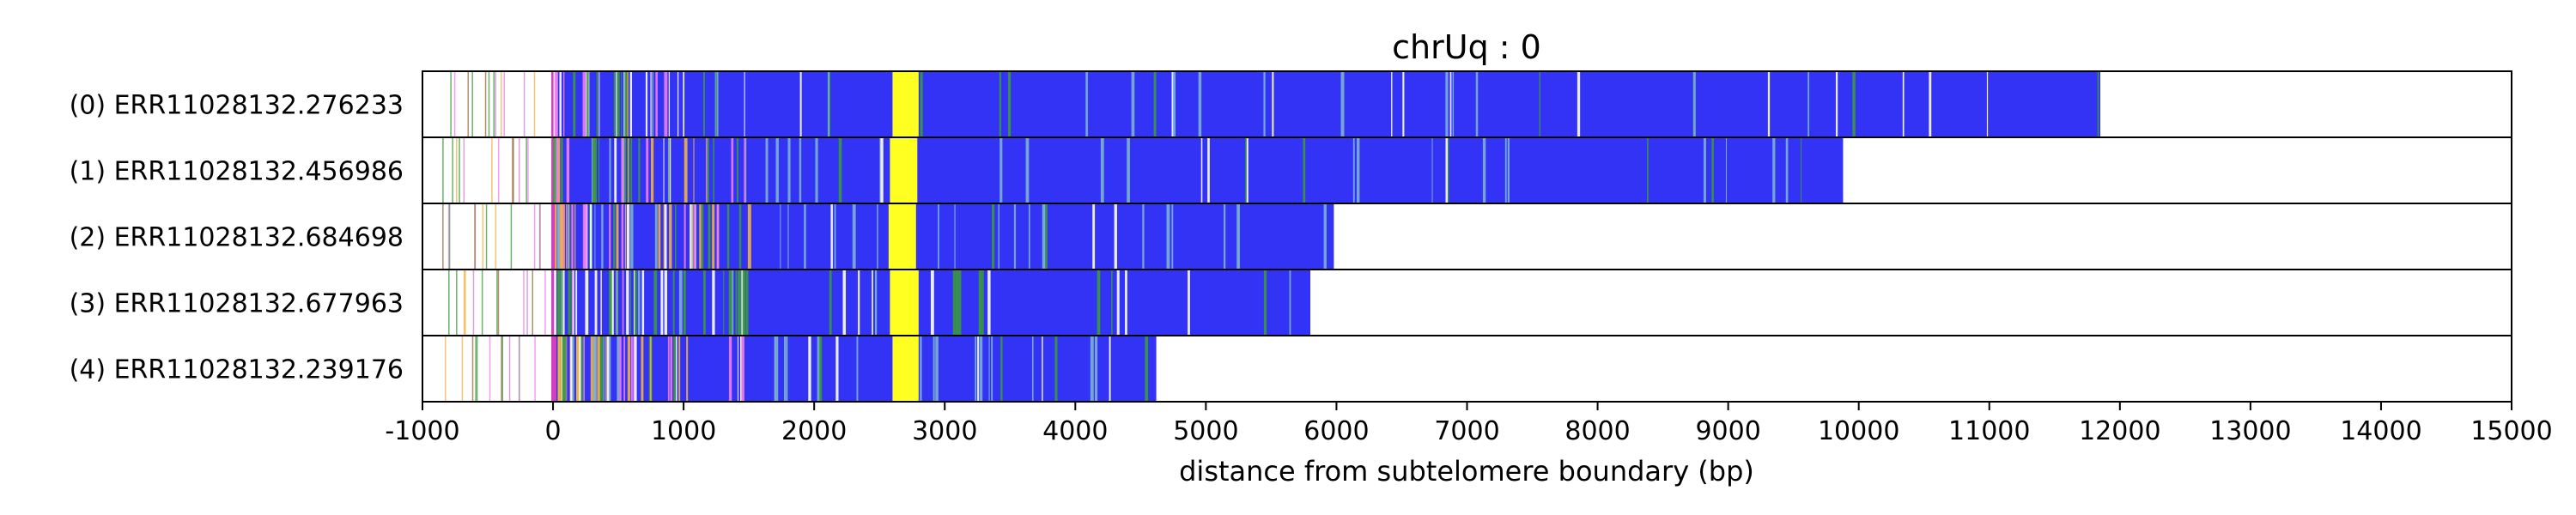 The image size is (2576, 515). I want to click on x-tick-label: 5000, so click(1206, 431).